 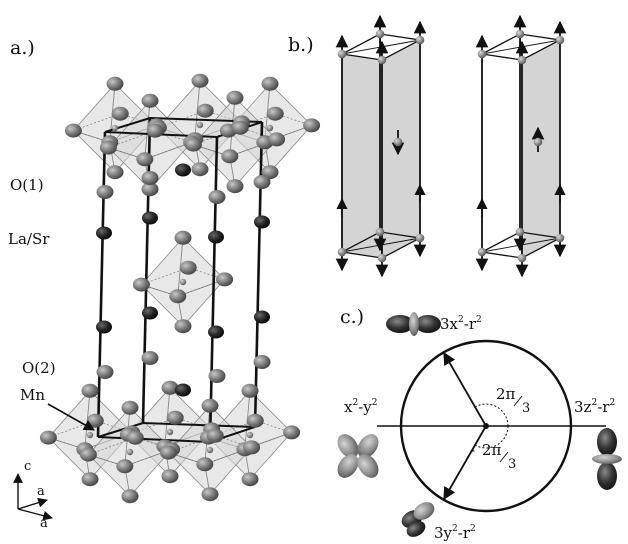 I want to click on orb-left-base: x, so click(x=348, y=407).